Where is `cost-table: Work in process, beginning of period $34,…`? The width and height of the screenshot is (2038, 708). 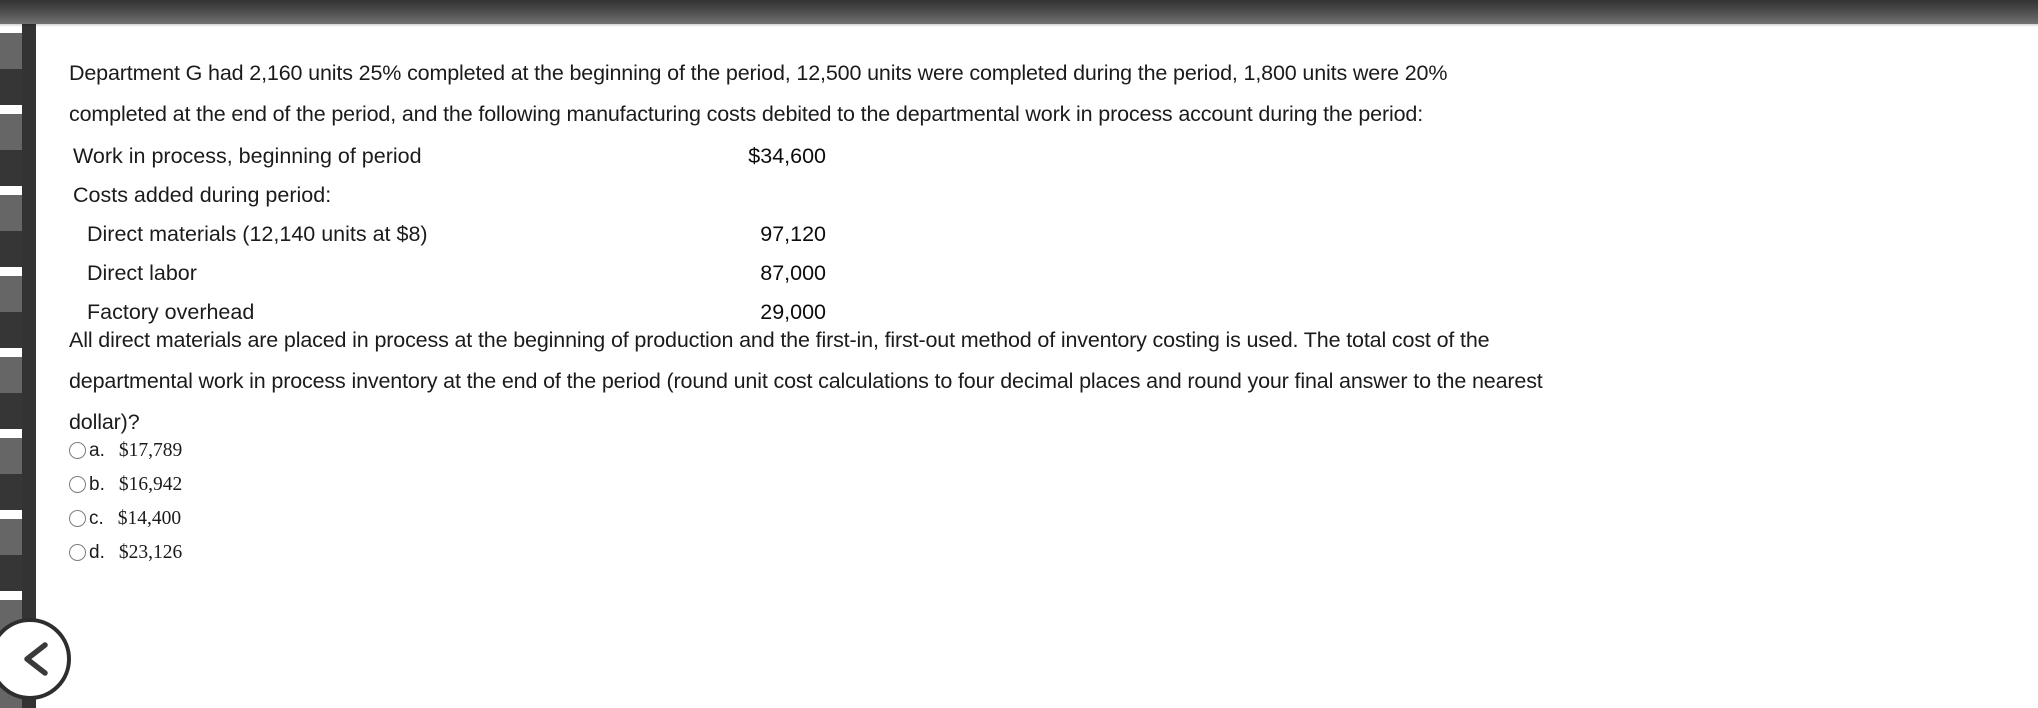
cost-table: Work in process, beginning of period $34,… is located at coordinates (449, 234).